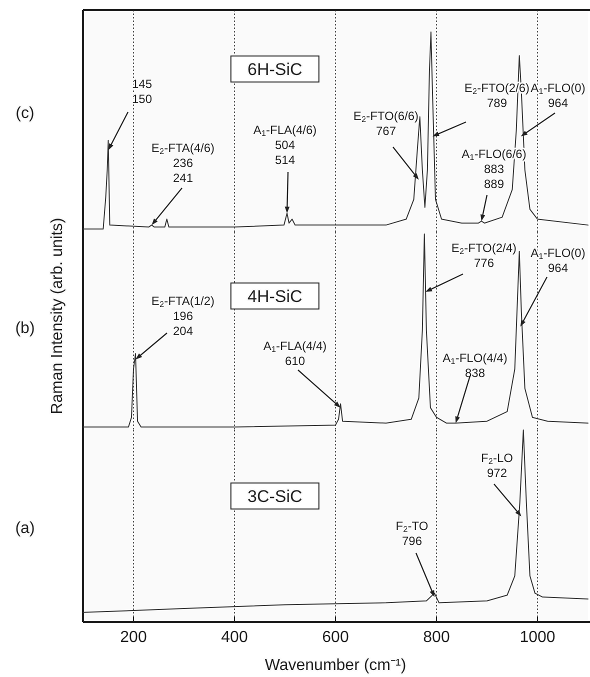 The width and height of the screenshot is (590, 677). Describe the element at coordinates (142, 91) in the screenshot. I see `annotation: 145 150` at that location.